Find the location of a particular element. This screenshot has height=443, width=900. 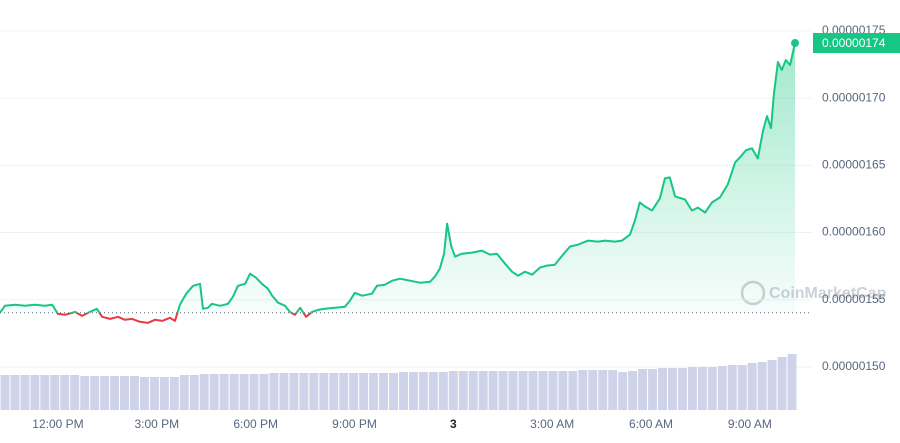

watermark-text: CoinMarketCap is located at coordinates (828, 293).